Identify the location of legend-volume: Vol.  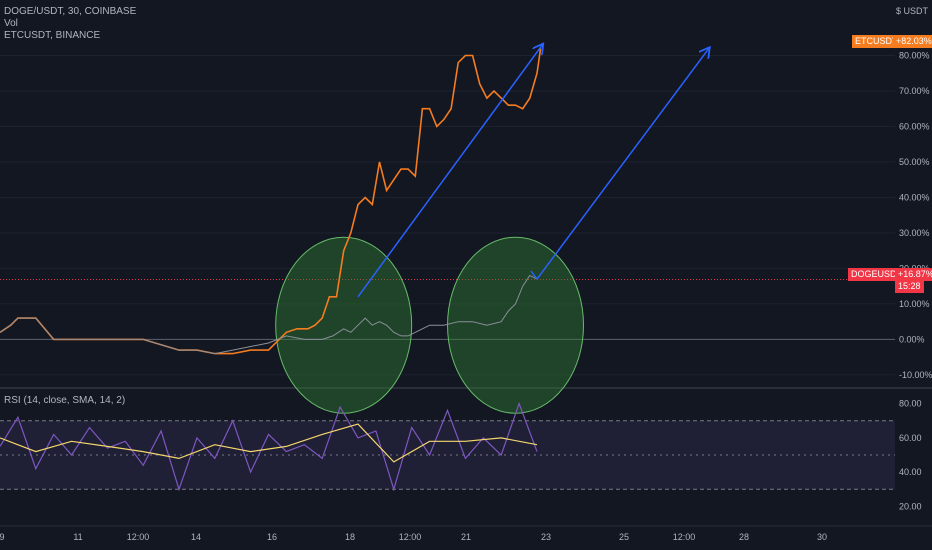
(11, 23).